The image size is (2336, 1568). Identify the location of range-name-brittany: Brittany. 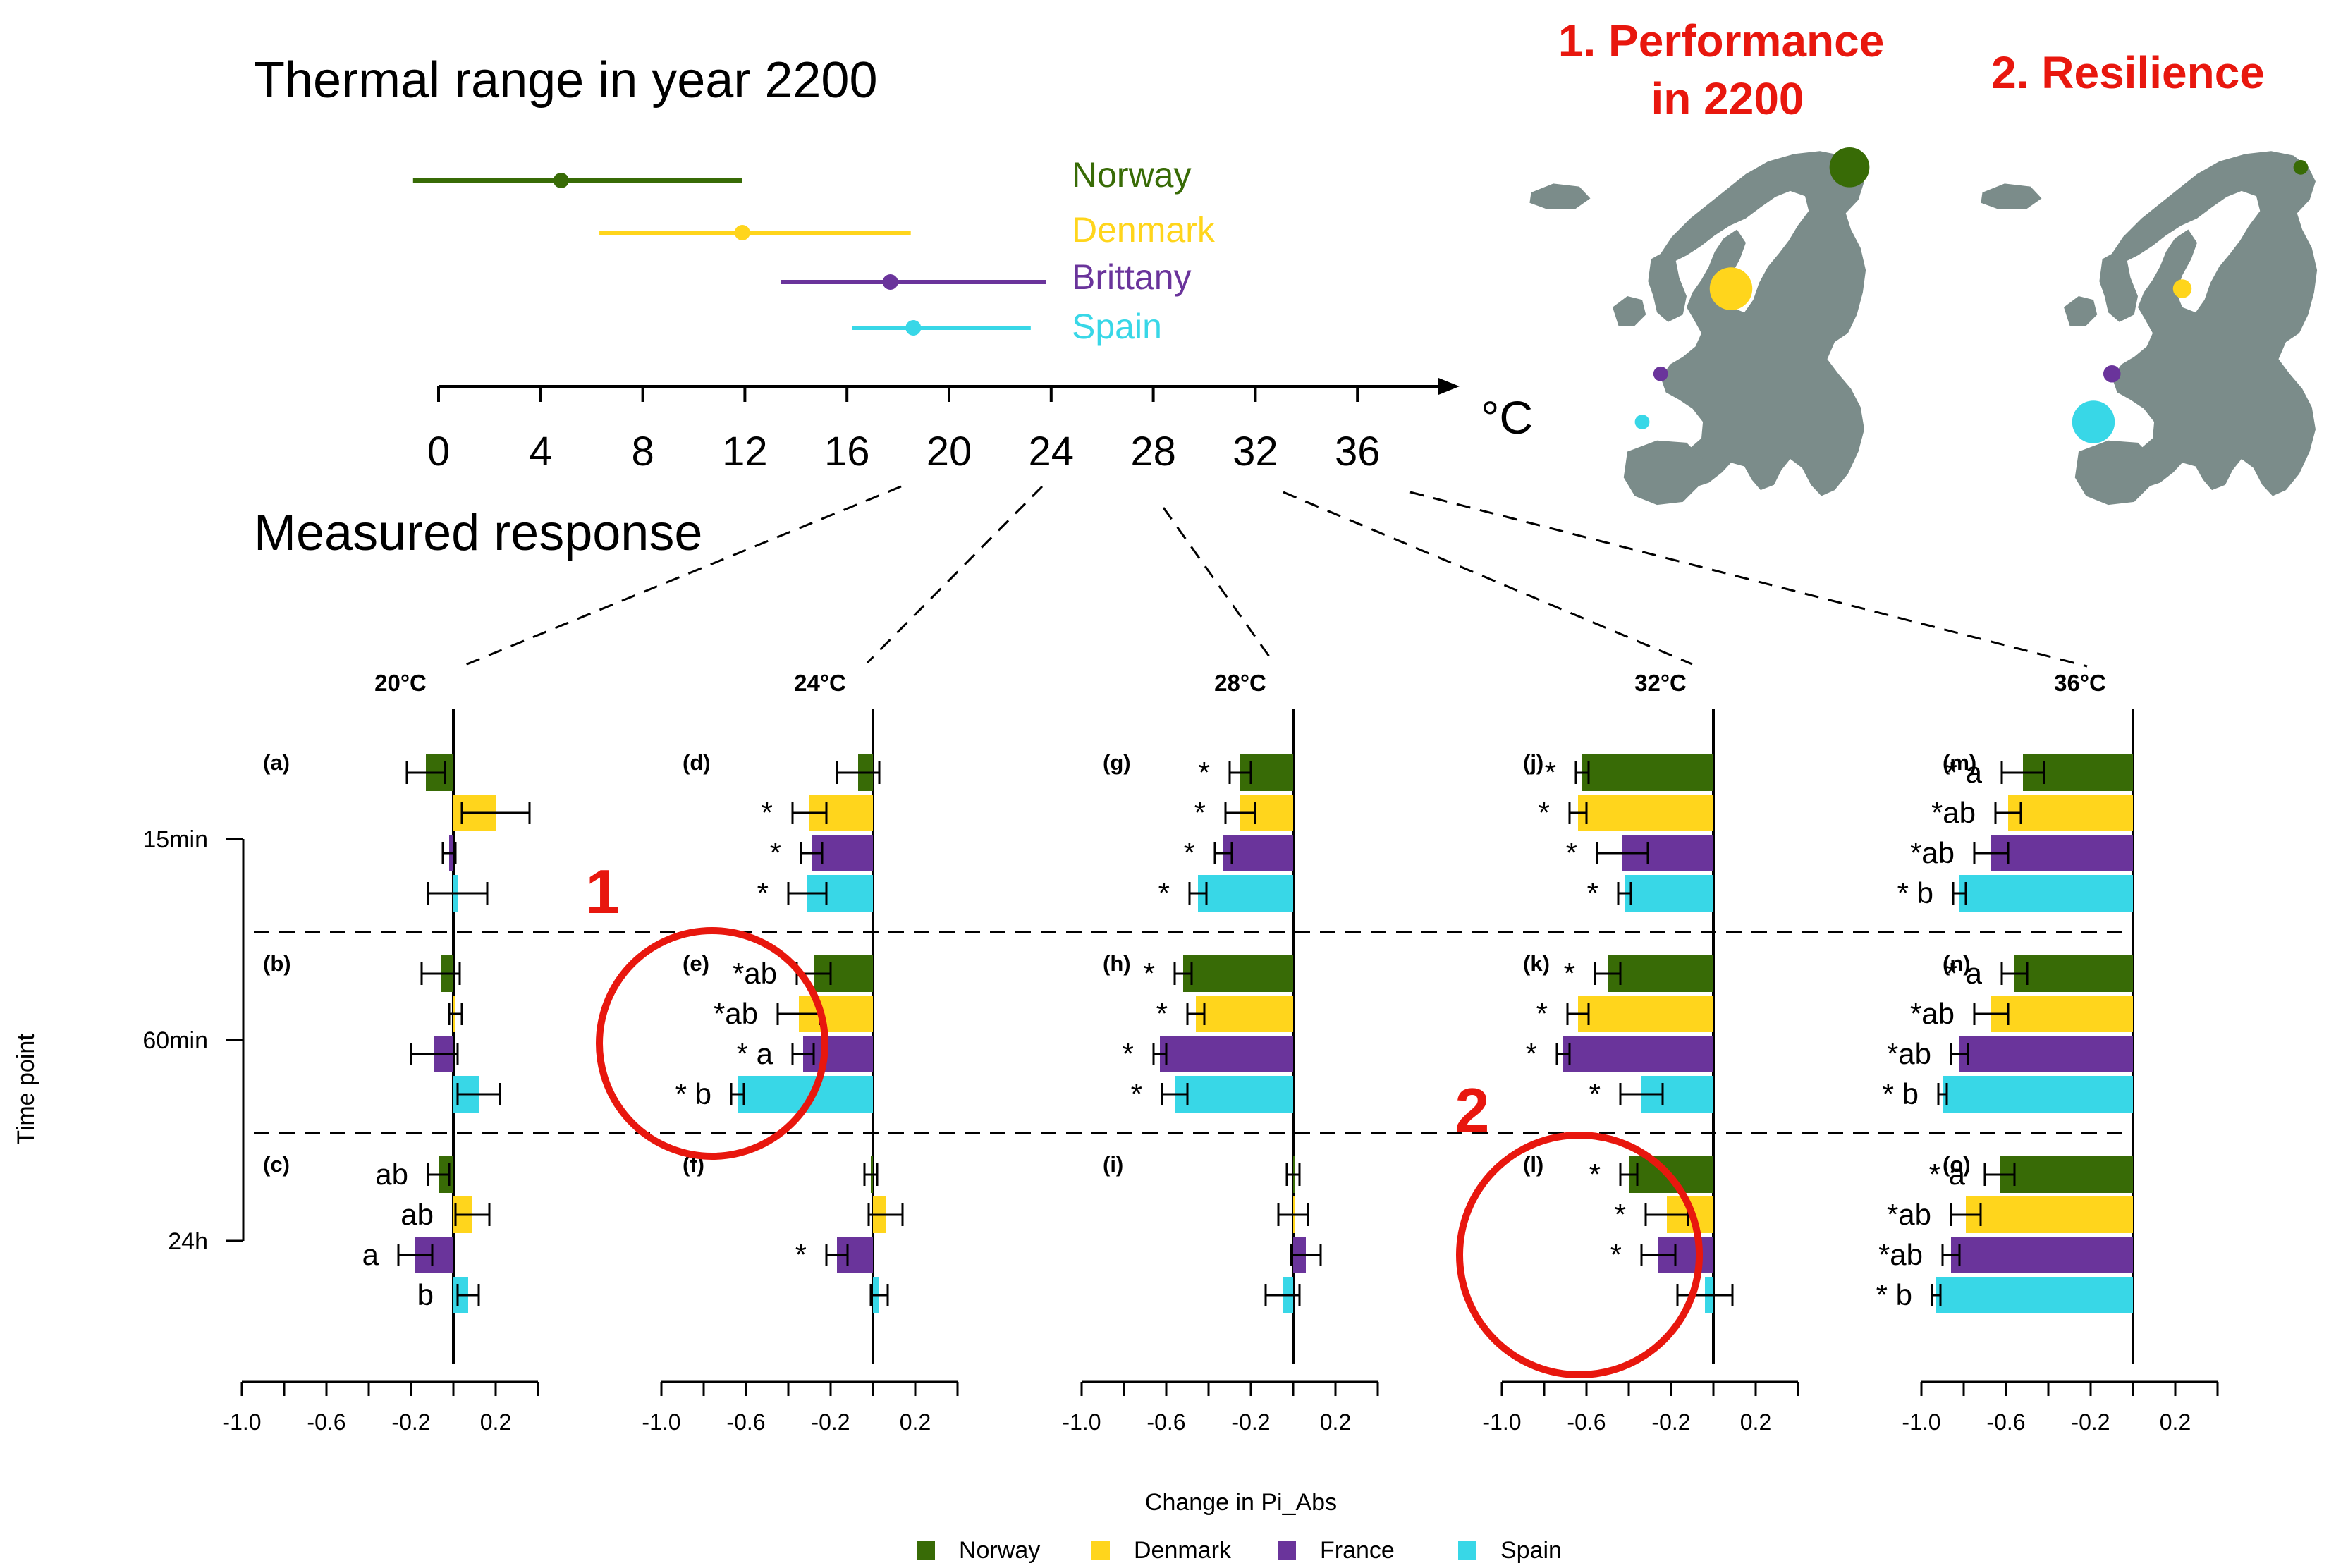
(1132, 277).